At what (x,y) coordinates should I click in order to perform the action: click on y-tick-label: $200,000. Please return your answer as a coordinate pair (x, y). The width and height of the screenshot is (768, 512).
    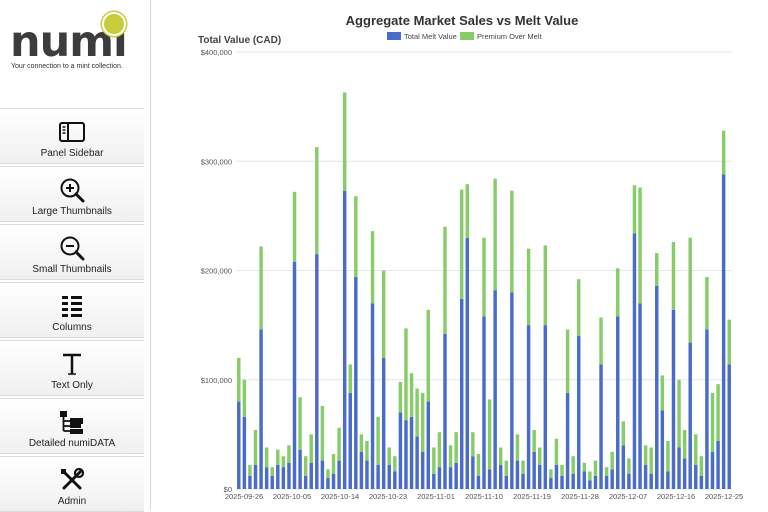
    Looking at the image, I should click on (216, 271).